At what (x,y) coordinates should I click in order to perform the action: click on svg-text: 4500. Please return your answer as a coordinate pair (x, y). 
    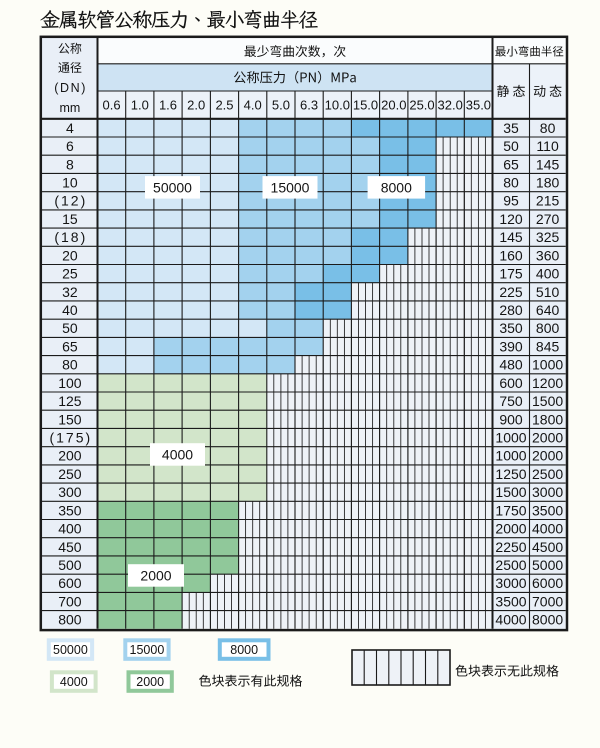
    Looking at the image, I should click on (547, 547).